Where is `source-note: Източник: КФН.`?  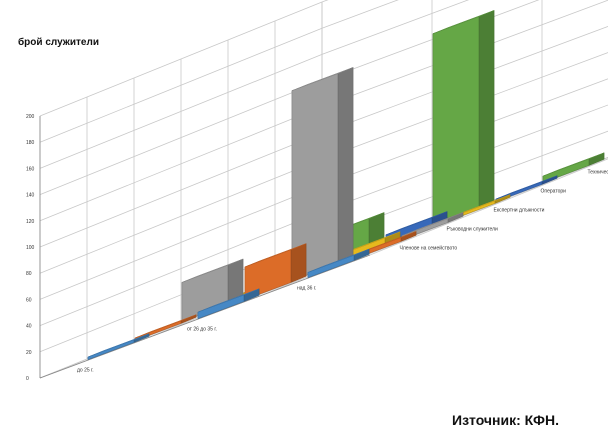 source-note: Източник: КФН. is located at coordinates (505, 420).